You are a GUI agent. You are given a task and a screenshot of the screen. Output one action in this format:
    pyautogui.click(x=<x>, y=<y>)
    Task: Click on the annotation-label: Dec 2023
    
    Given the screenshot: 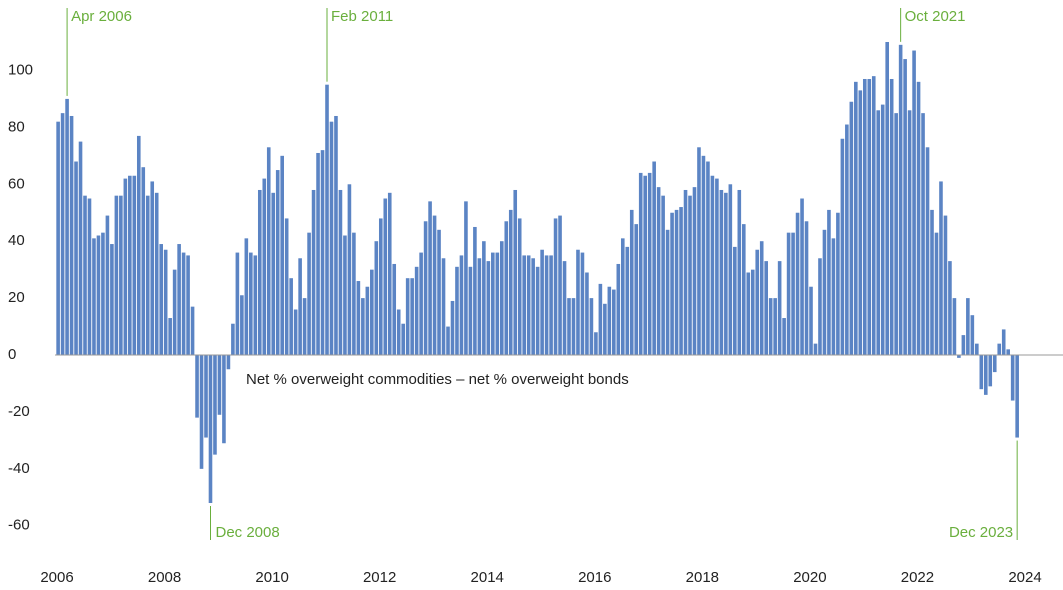 What is the action you would take?
    pyautogui.click(x=981, y=532)
    